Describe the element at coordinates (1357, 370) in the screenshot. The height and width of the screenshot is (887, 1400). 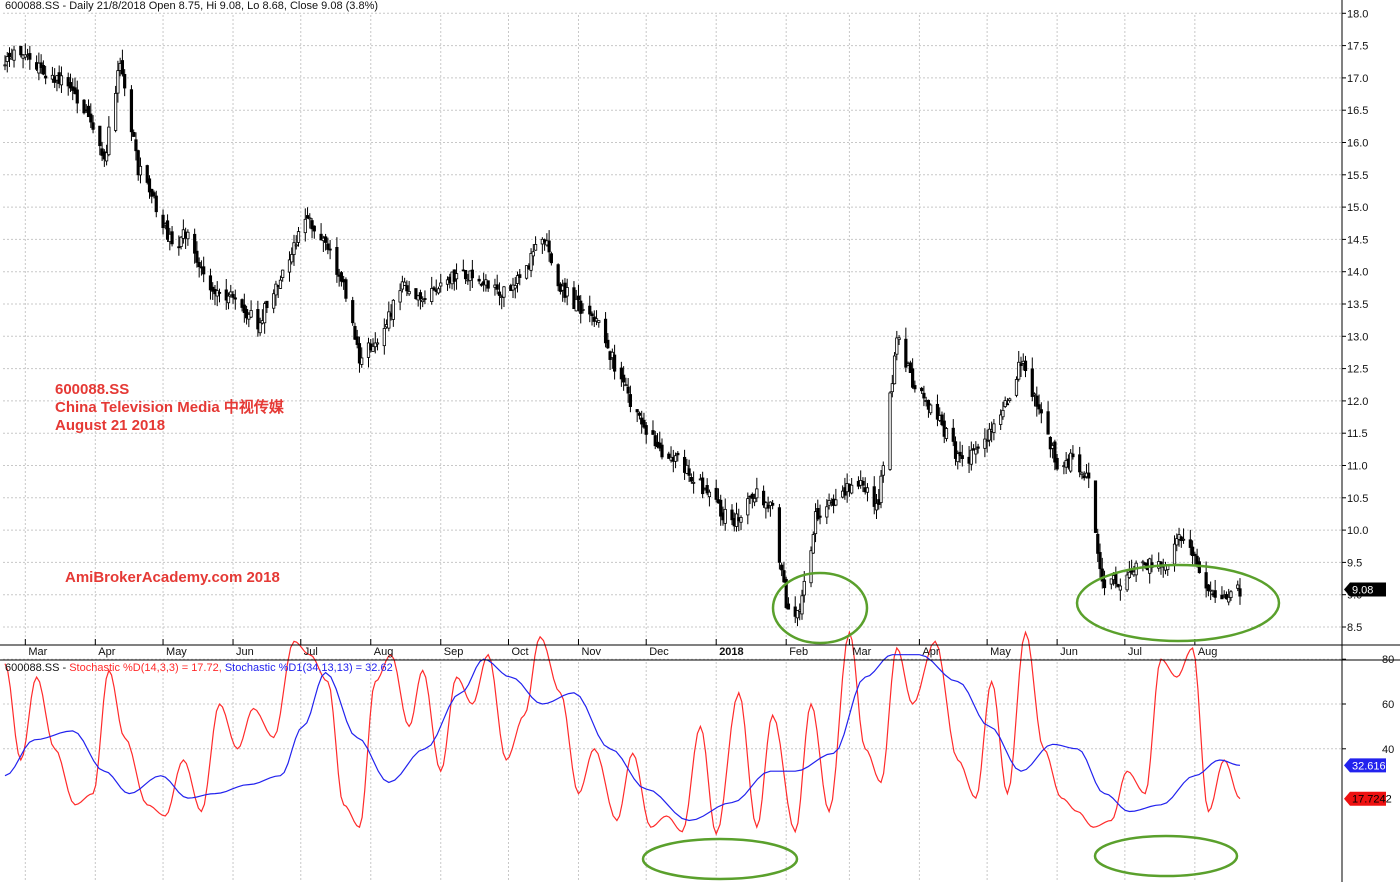
I see `price-tick-label: 12.5` at that location.